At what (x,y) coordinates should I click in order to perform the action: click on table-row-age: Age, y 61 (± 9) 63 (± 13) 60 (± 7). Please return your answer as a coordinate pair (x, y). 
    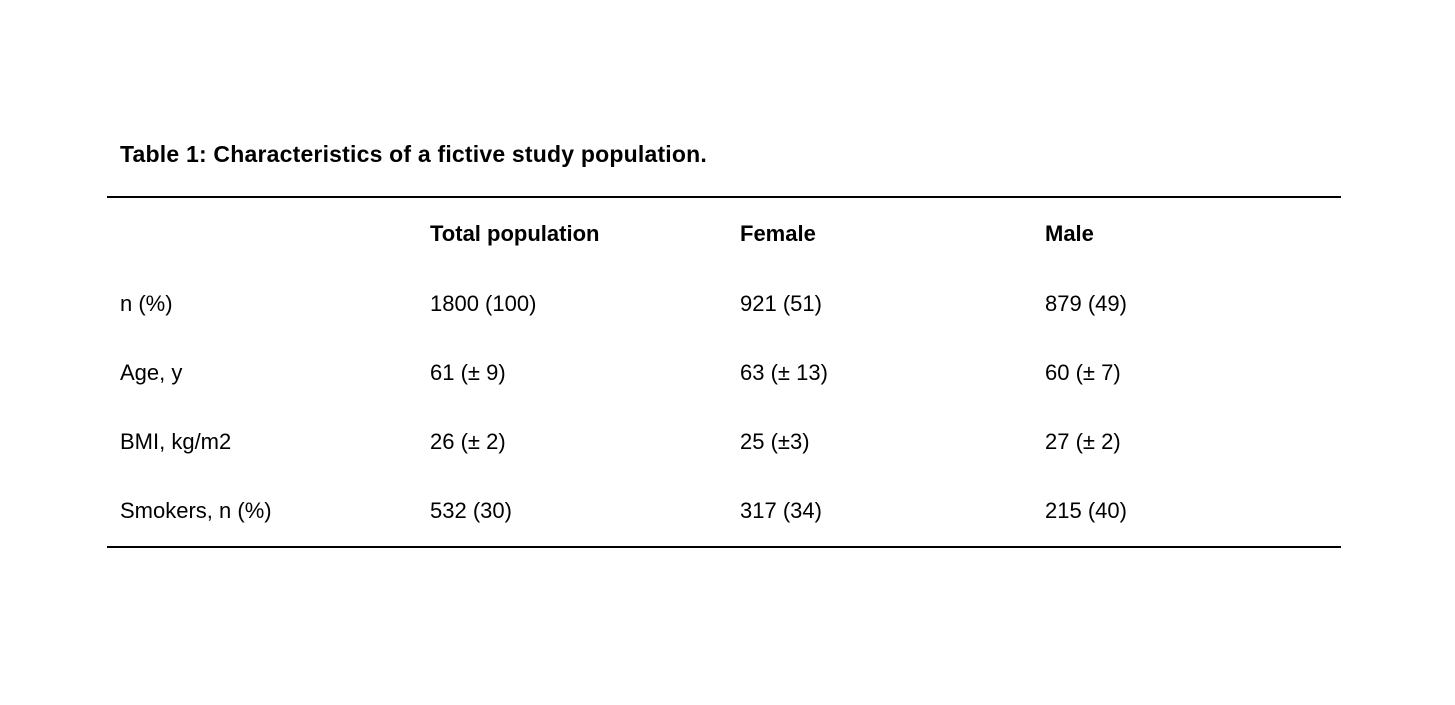
    Looking at the image, I should click on (724, 373).